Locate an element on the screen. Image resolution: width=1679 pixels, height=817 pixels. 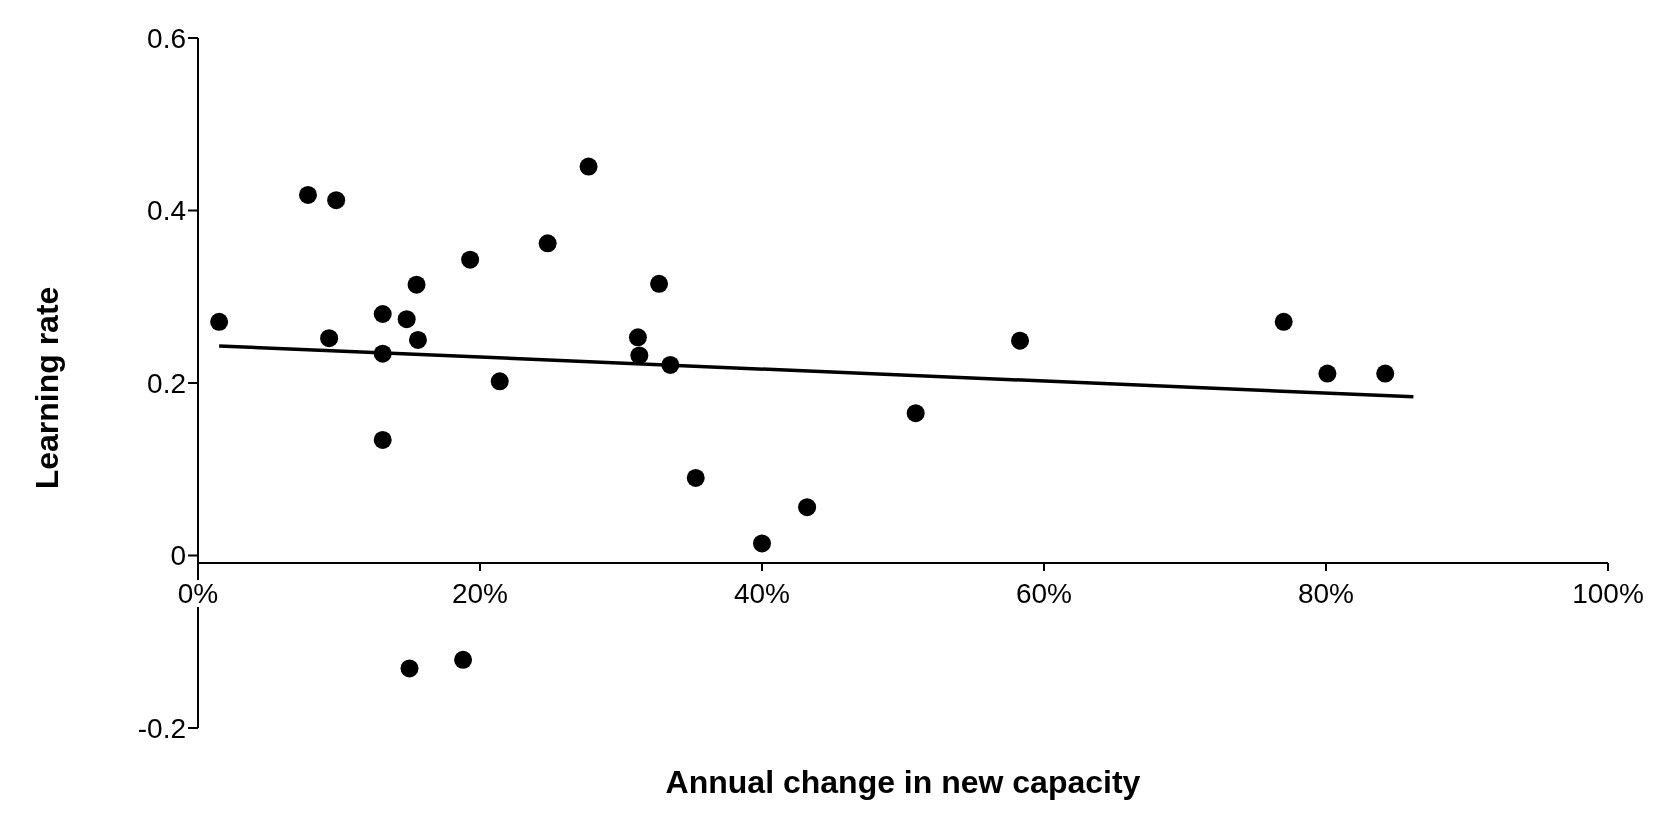
y-tick-label: 0.2 is located at coordinates (166, 383).